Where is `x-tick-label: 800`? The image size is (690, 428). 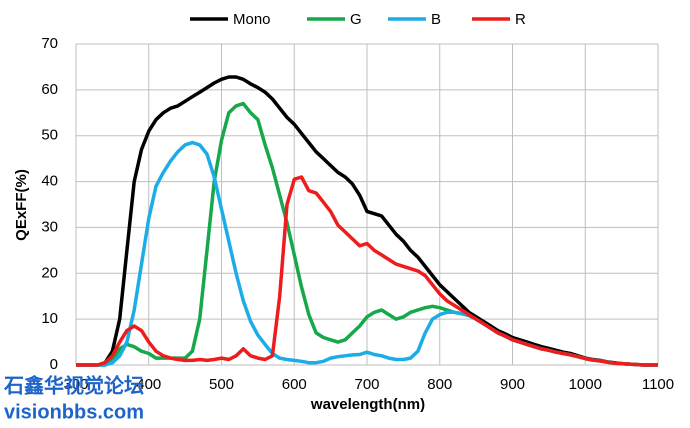 x-tick-label: 800 is located at coordinates (439, 384).